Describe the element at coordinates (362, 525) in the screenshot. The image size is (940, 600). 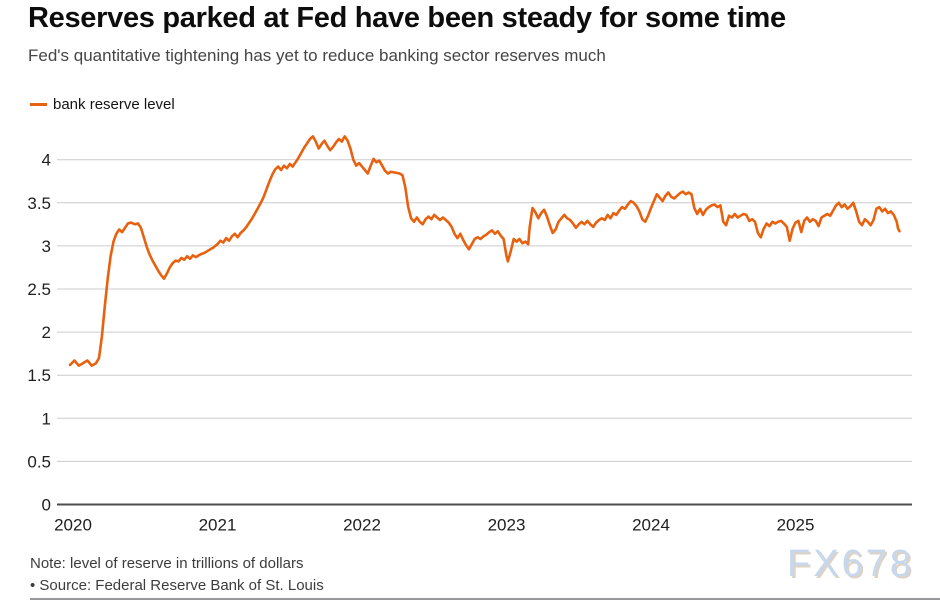
I see `x-tick-label: 2022` at that location.